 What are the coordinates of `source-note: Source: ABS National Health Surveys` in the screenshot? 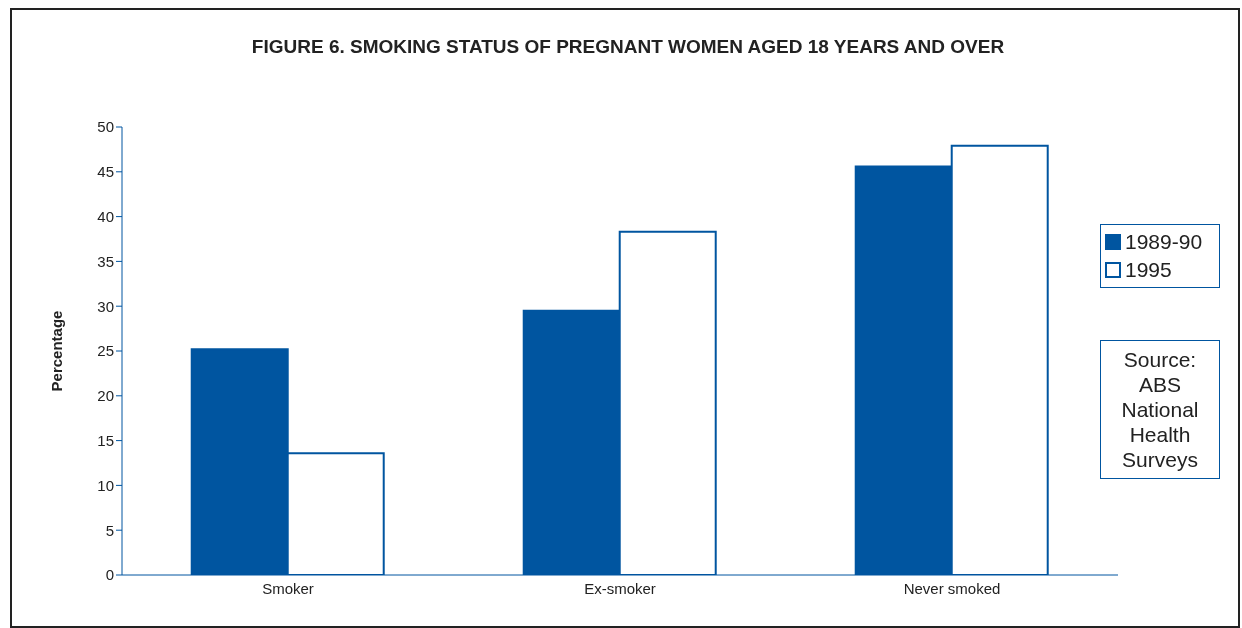 It's located at (1160, 409).